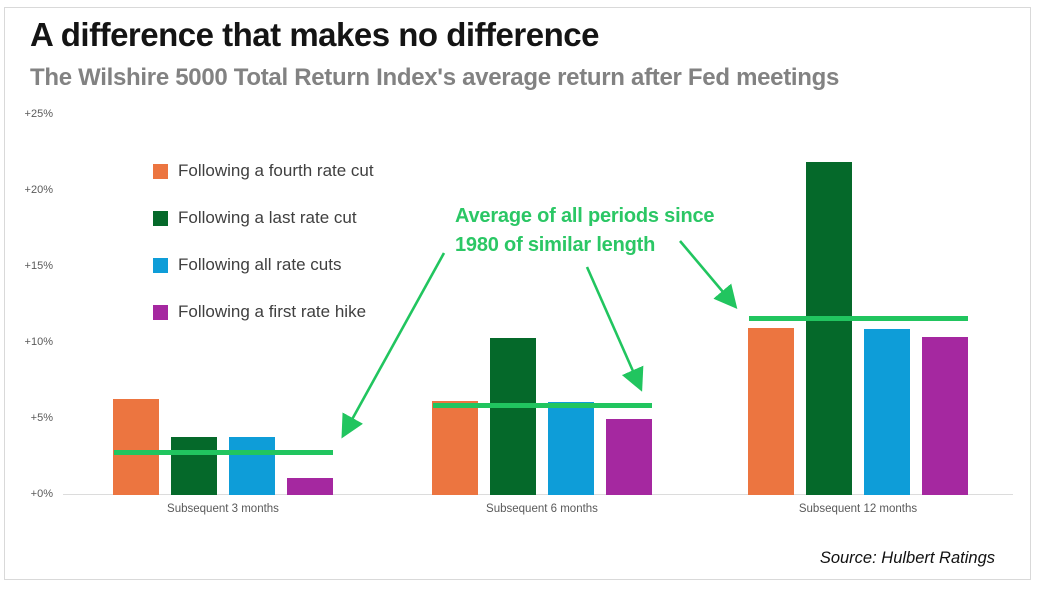 The image size is (1041, 596). Describe the element at coordinates (38, 342) in the screenshot. I see `y-axis-tick-label: +10%` at that location.